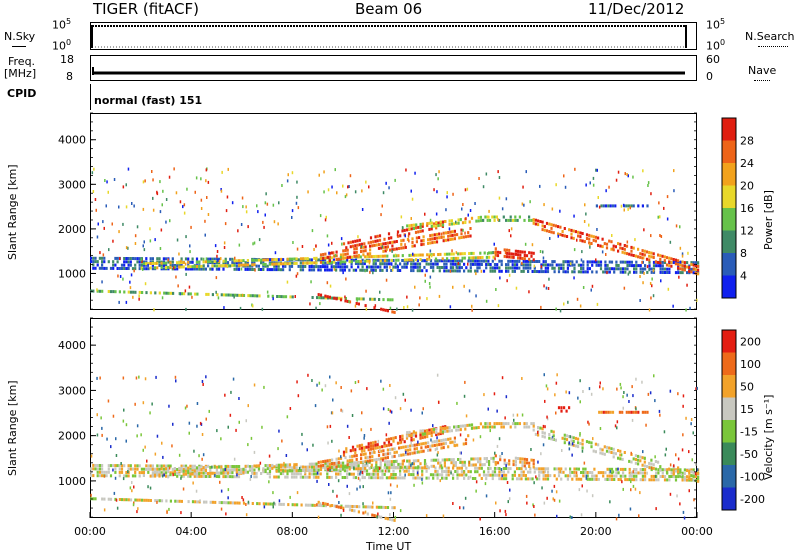  I want to click on freq-label: Freq., so click(22, 61).